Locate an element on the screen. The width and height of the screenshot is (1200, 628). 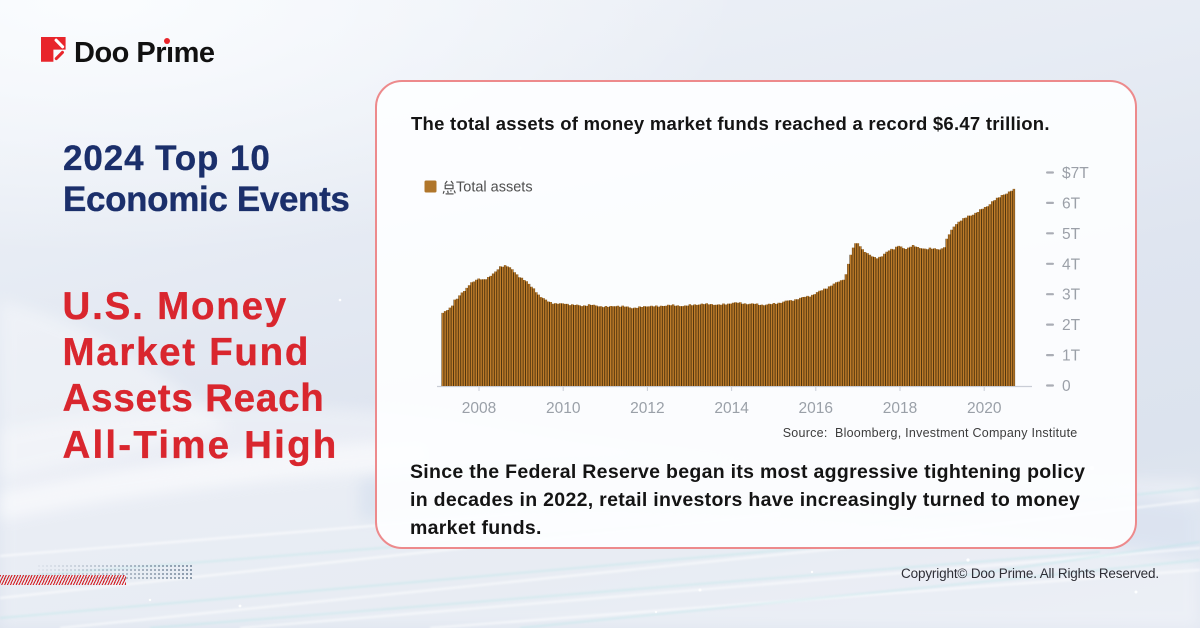
svg-text: 3T is located at coordinates (1071, 295).